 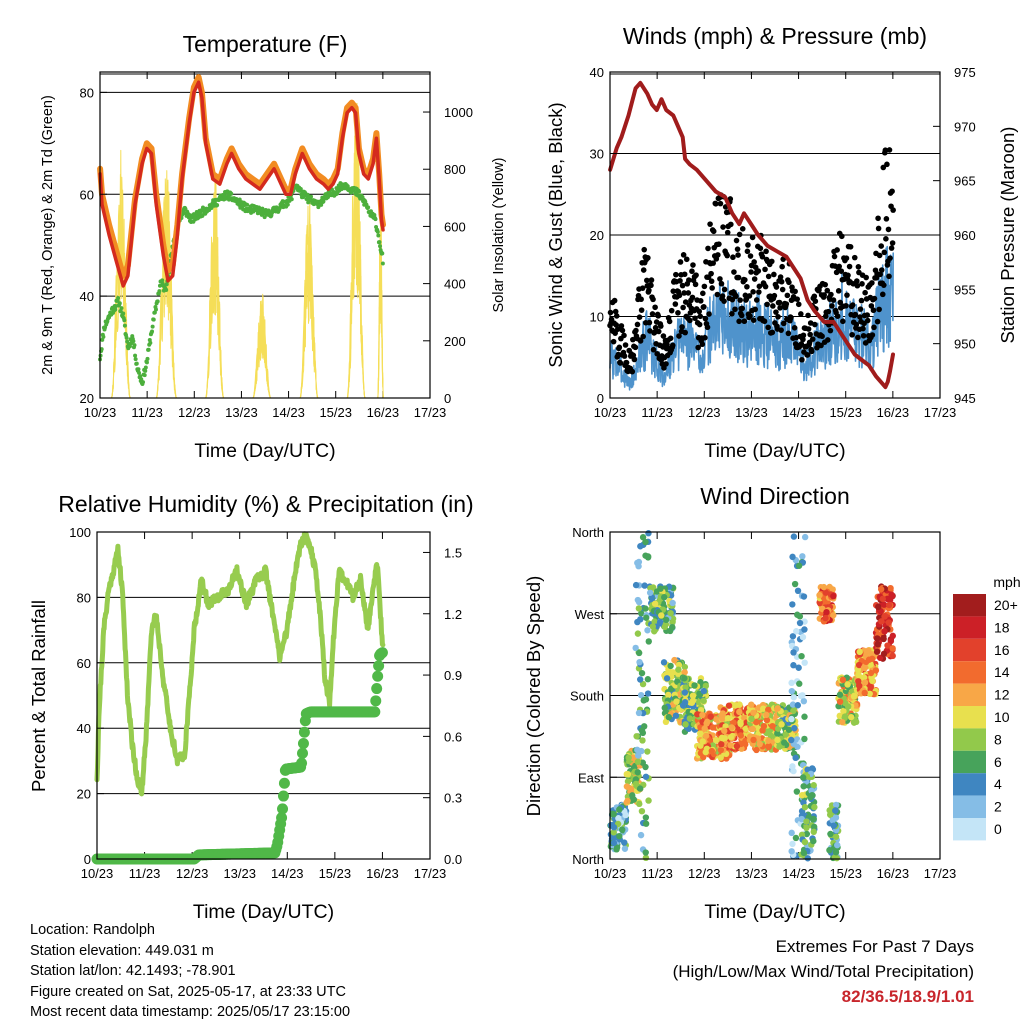 What do you see at coordinates (265, 235) in the screenshot?
I see `plot-frame` at bounding box center [265, 235].